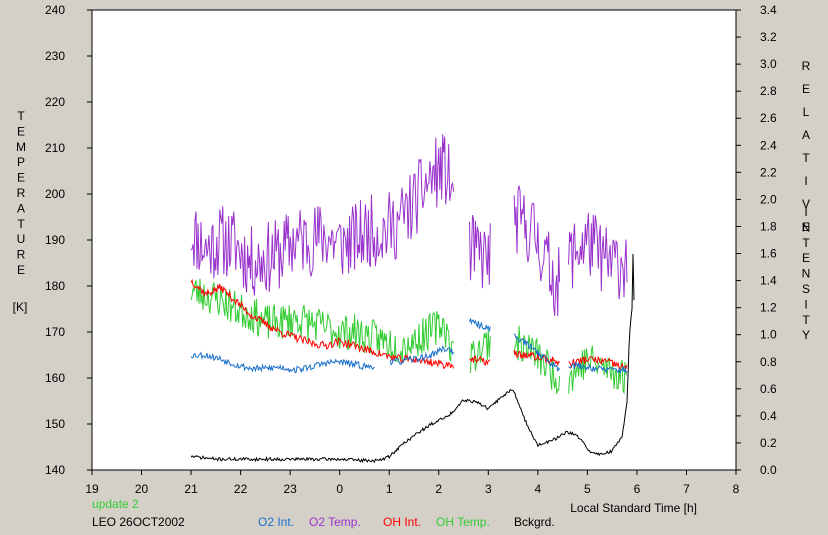 The image size is (828, 535). What do you see at coordinates (768, 10) in the screenshot?
I see `y-right-tick-label: 3.4` at bounding box center [768, 10].